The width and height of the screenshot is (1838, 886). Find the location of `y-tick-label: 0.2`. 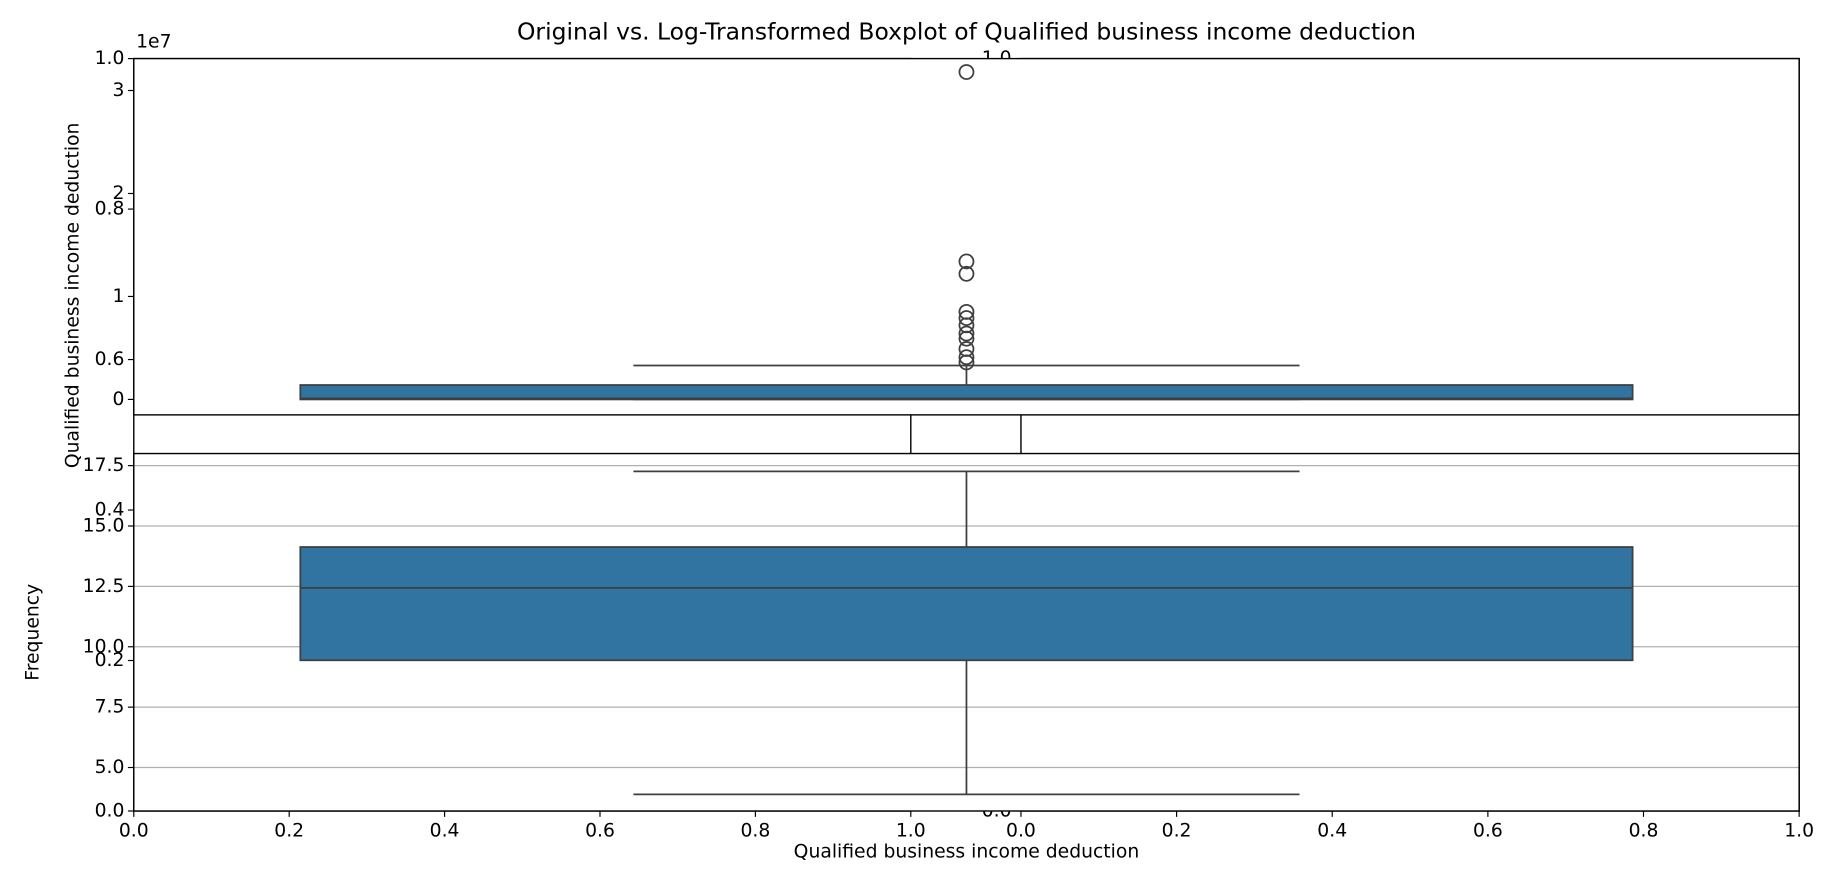

y-tick-label: 0.2 is located at coordinates (110, 660).